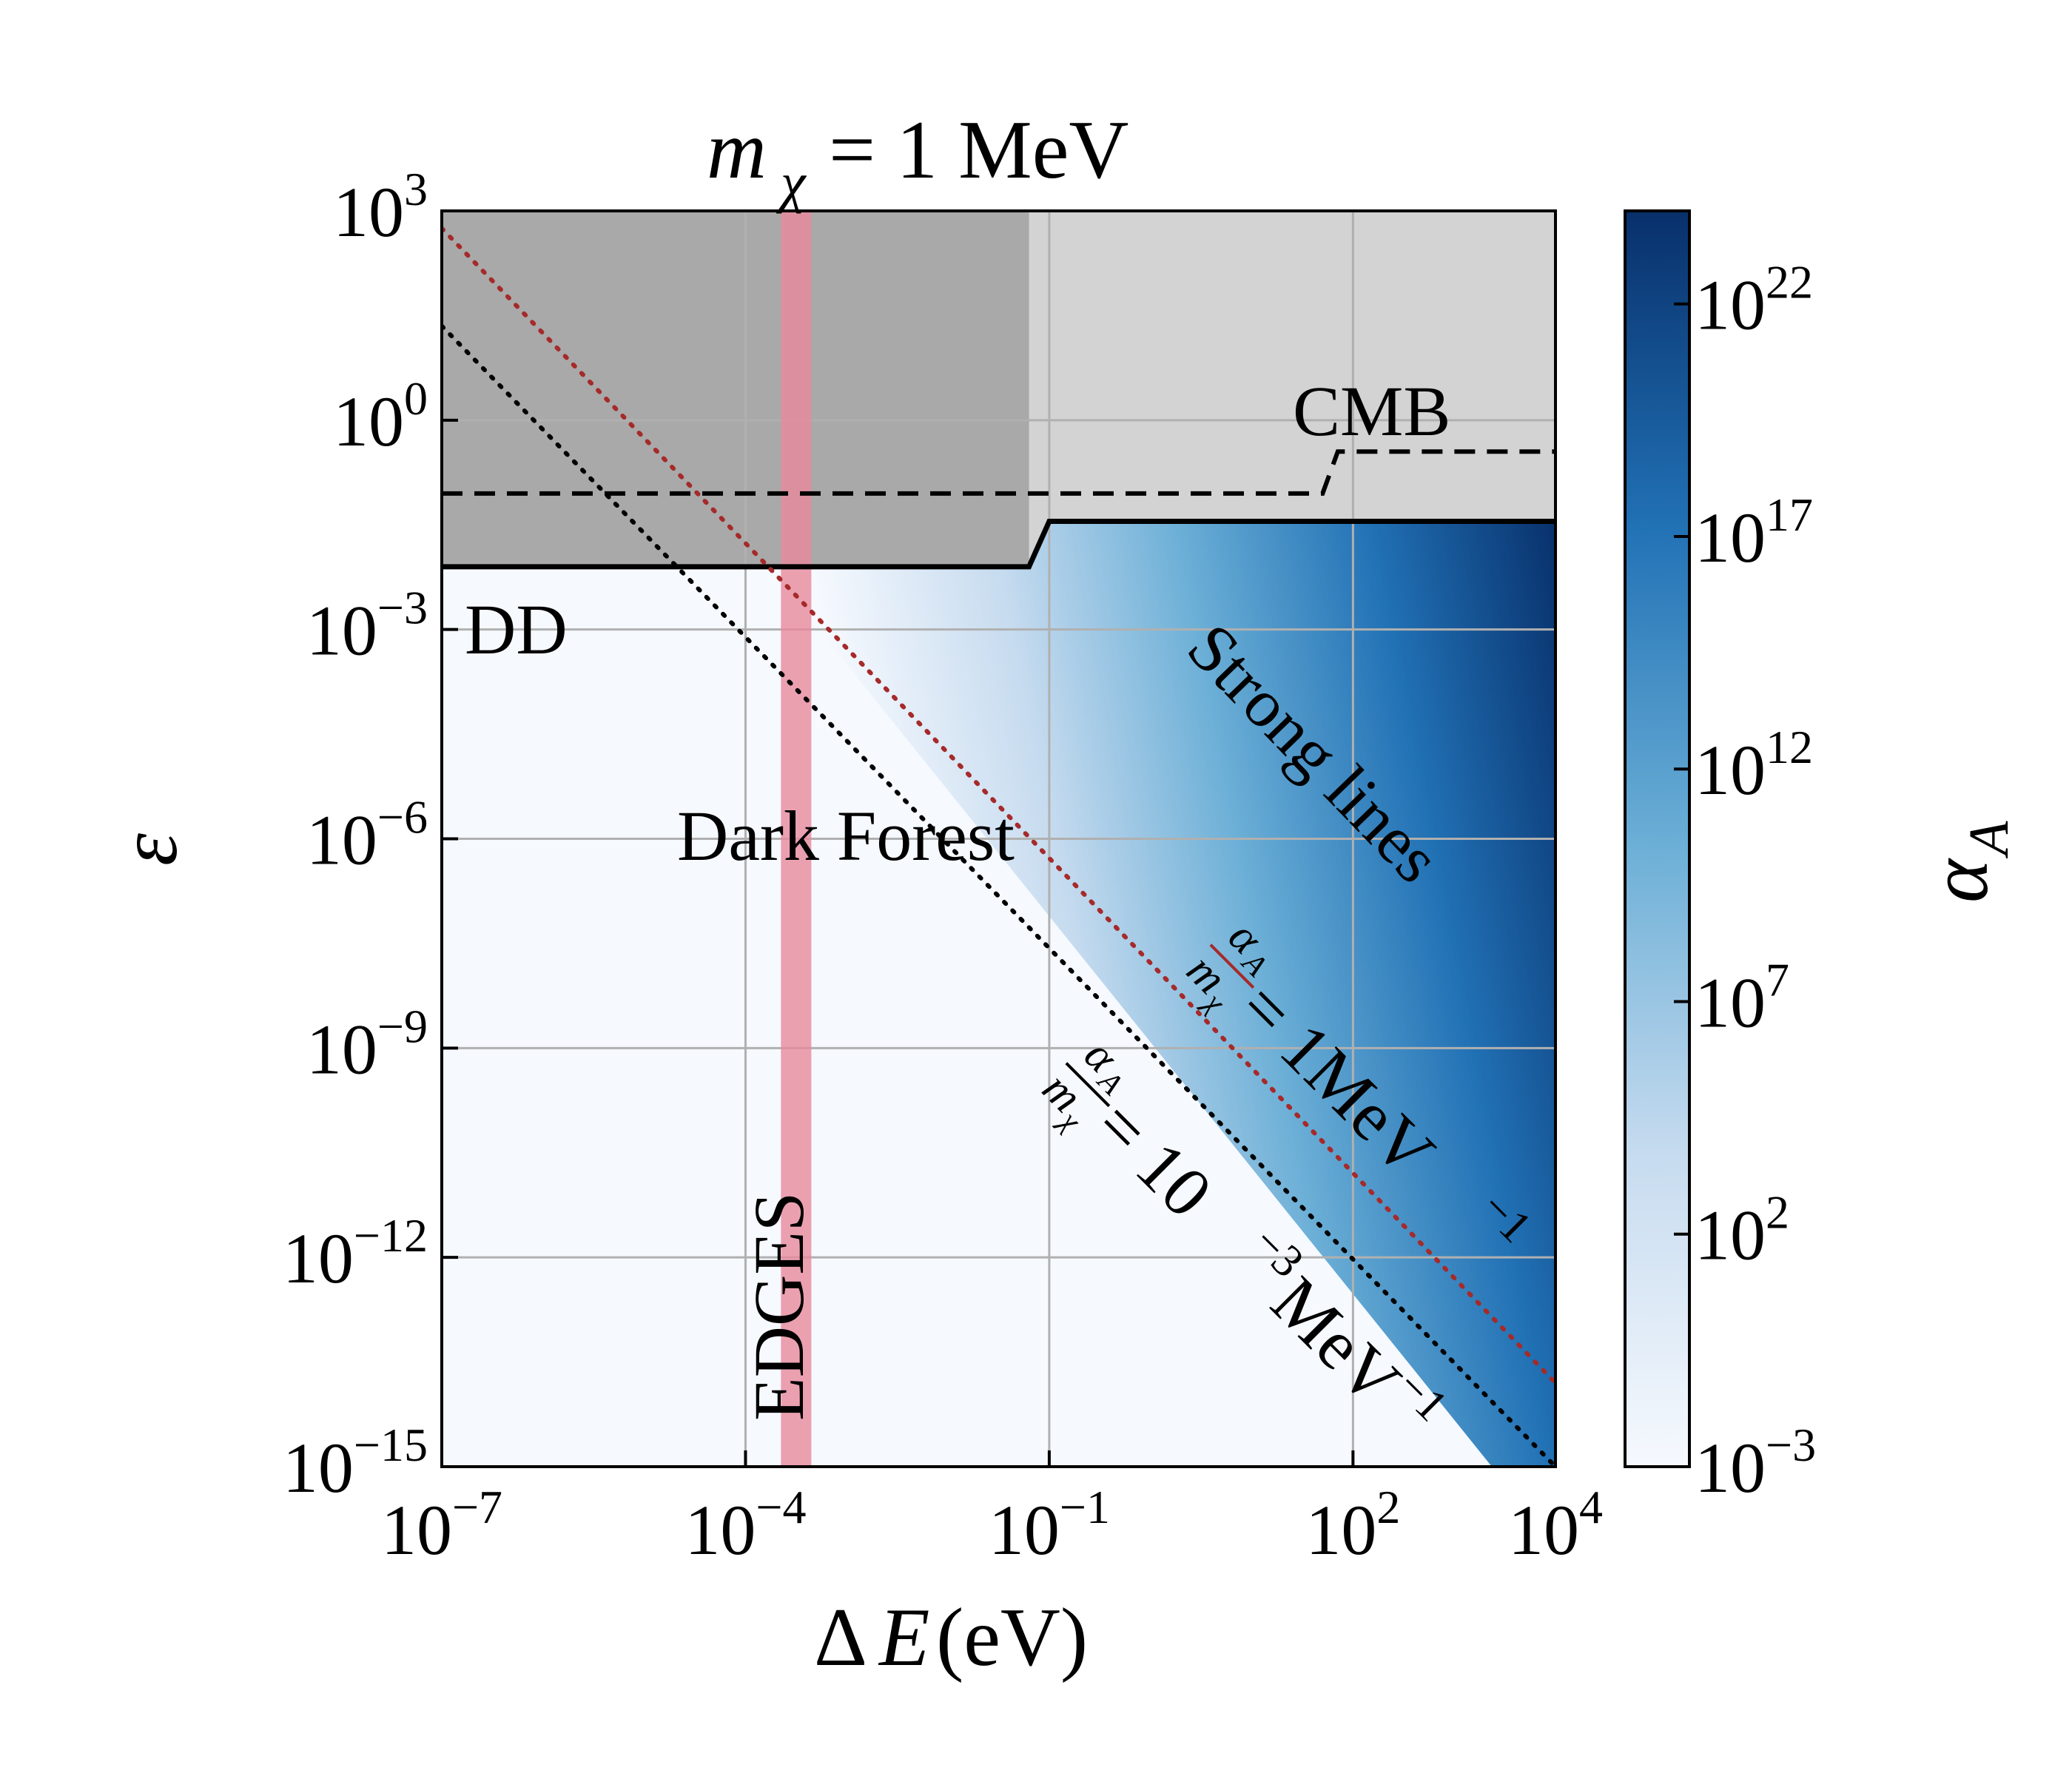 This screenshot has width=2072, height=1776. Describe the element at coordinates (1959, 880) in the screenshot. I see `colorbar-label-alpha: α` at that location.